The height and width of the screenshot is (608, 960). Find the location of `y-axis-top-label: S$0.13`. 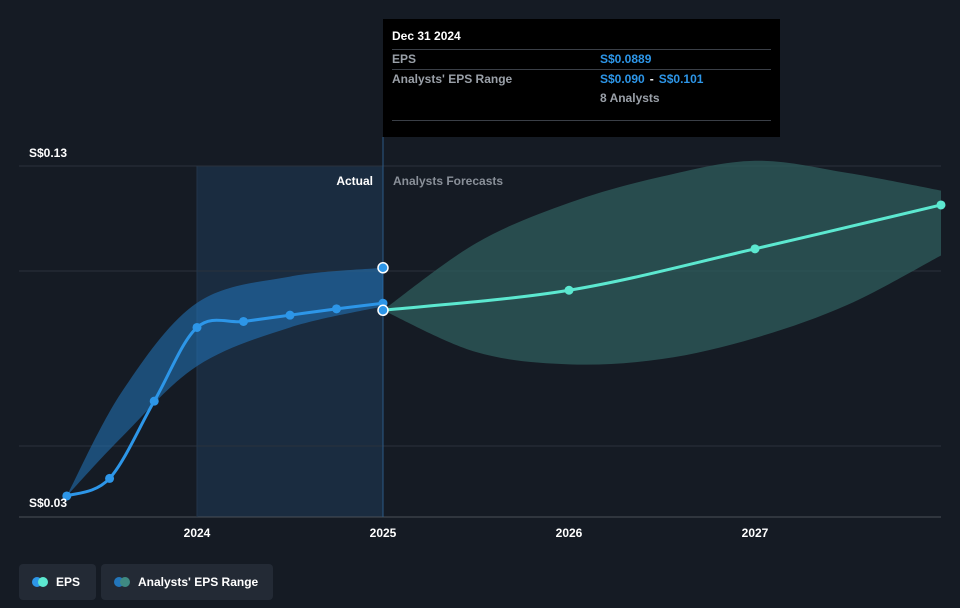

y-axis-top-label: S$0.13 is located at coordinates (48, 153).